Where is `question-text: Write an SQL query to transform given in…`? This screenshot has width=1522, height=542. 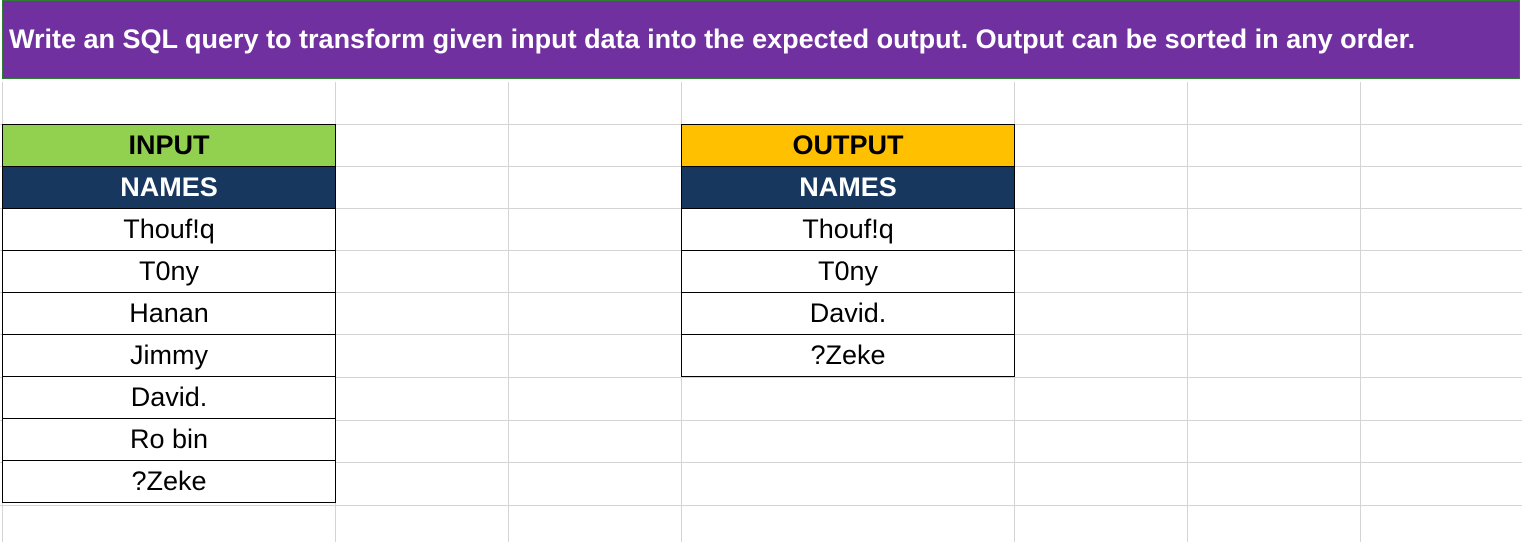 question-text: Write an SQL query to transform given in… is located at coordinates (712, 39).